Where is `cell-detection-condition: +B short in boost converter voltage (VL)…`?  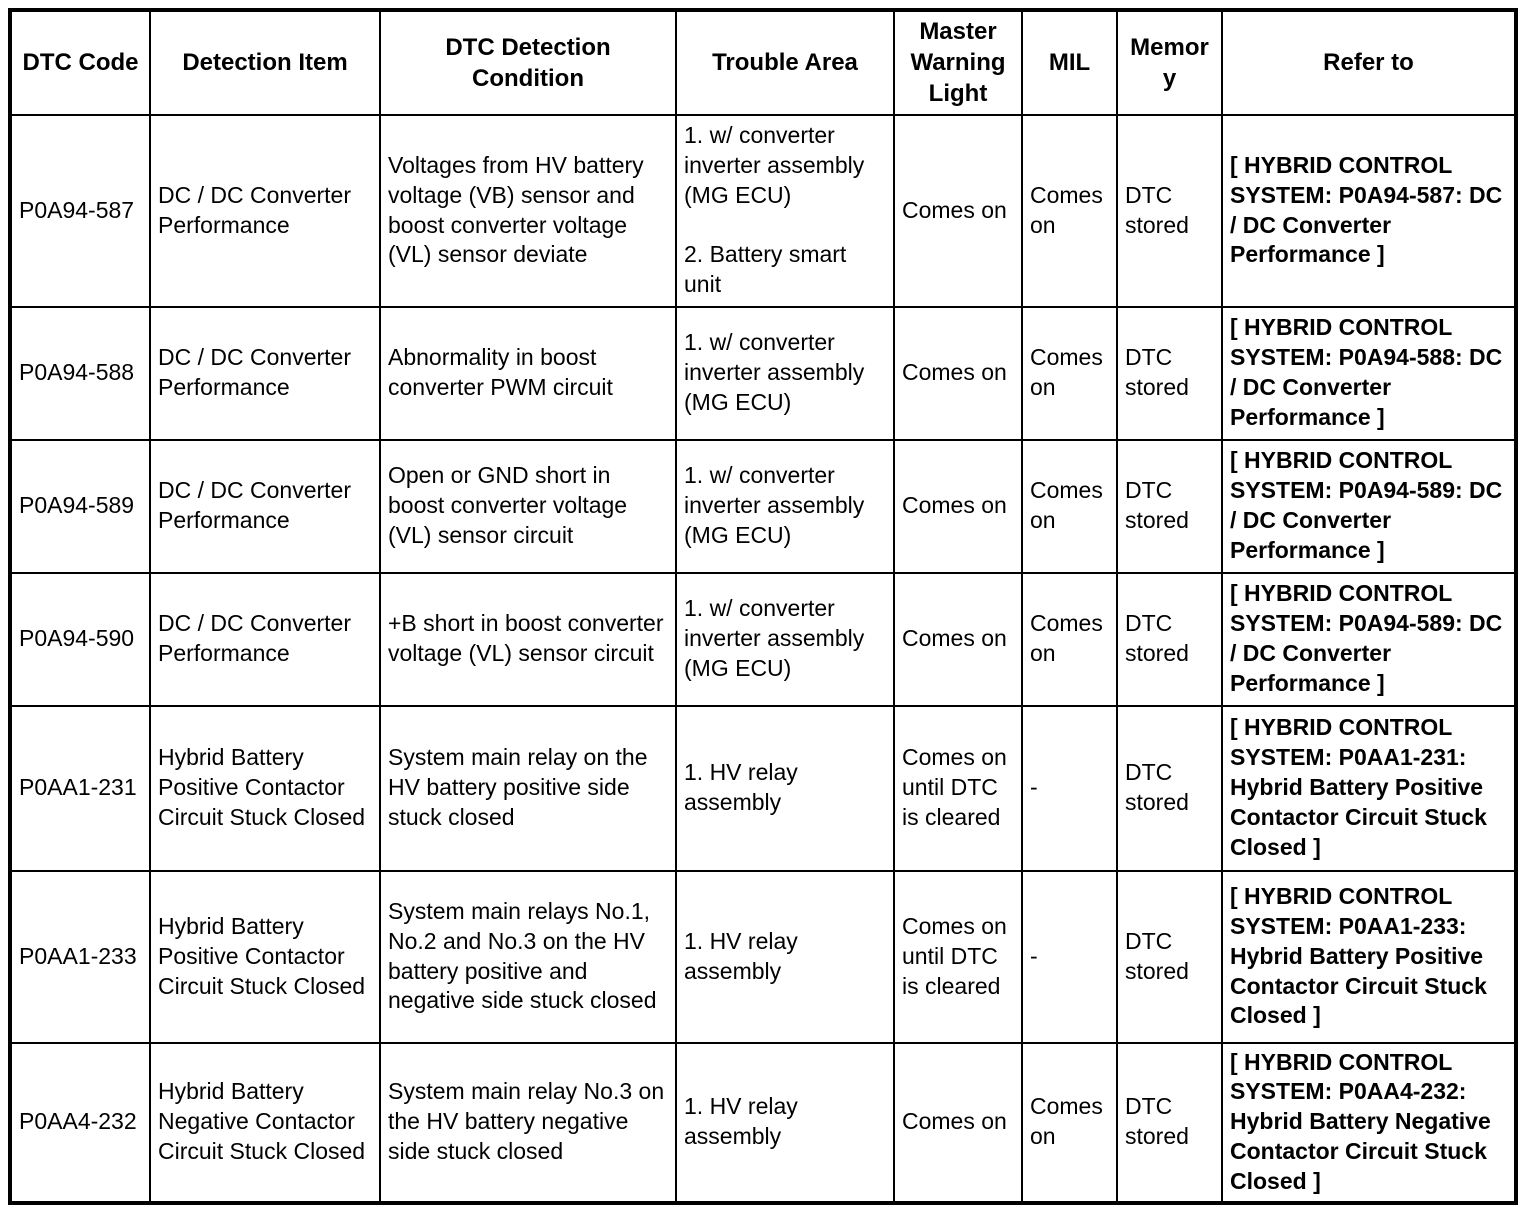
cell-detection-condition: +B short in boost converter voltage (VL)… is located at coordinates (528, 639).